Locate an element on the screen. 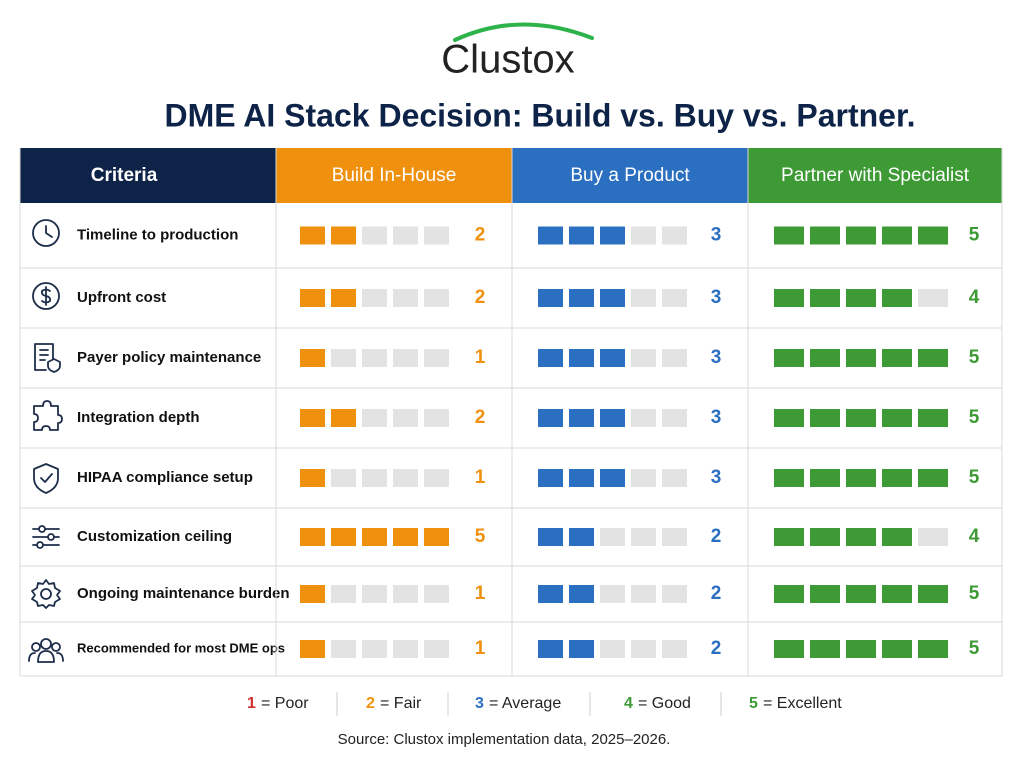  header-label: Build In-House is located at coordinates (394, 175).